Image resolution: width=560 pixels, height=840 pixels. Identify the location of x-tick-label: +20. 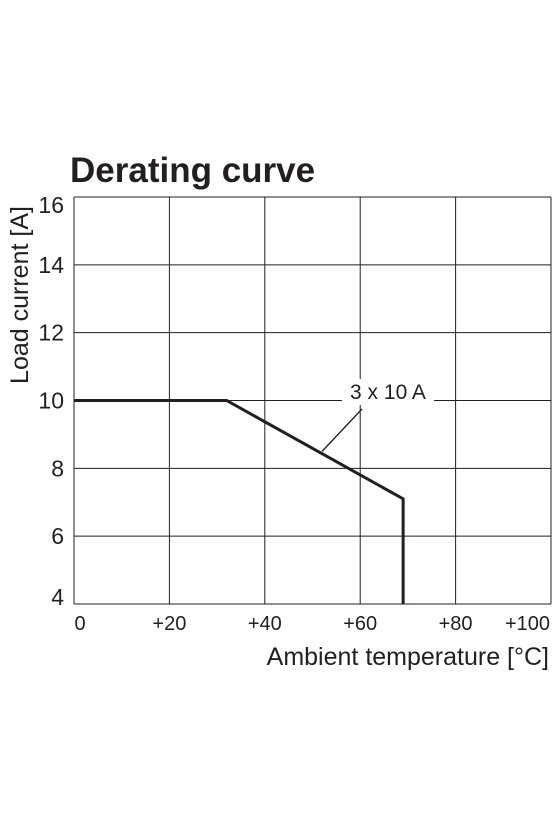
(169, 624).